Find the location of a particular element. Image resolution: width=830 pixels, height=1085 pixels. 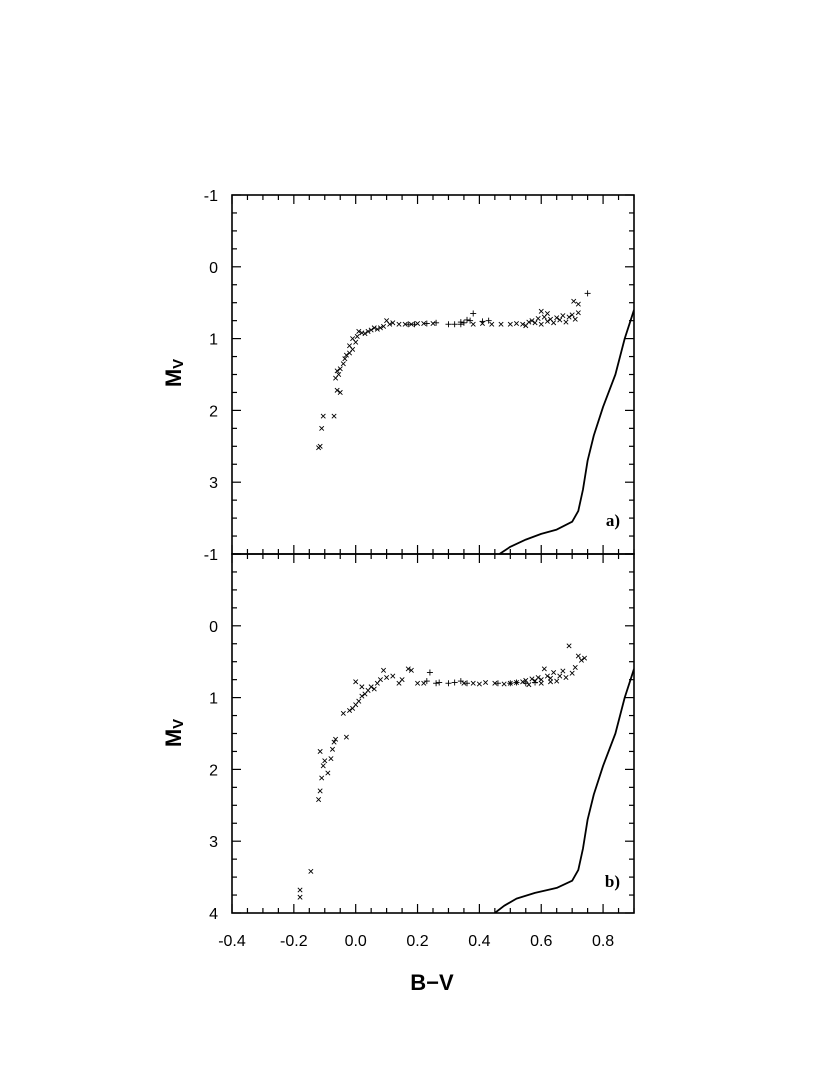

y-tick-label: 0 is located at coordinates (213, 627).